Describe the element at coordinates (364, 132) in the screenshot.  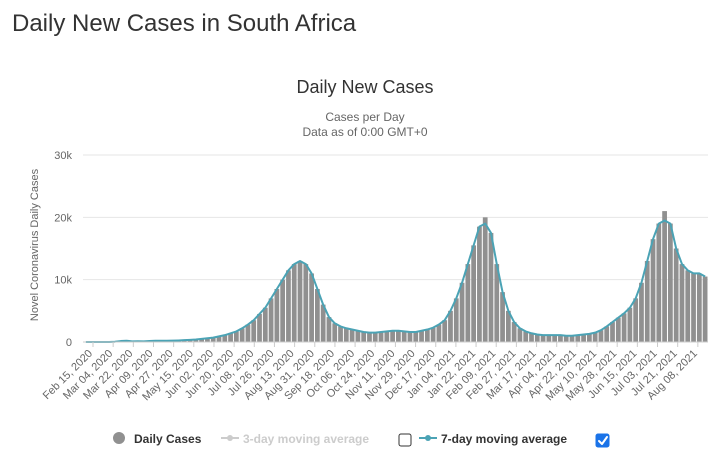
I see `chart-subtitle-line2: Data as of 0:00 GMT+0` at that location.